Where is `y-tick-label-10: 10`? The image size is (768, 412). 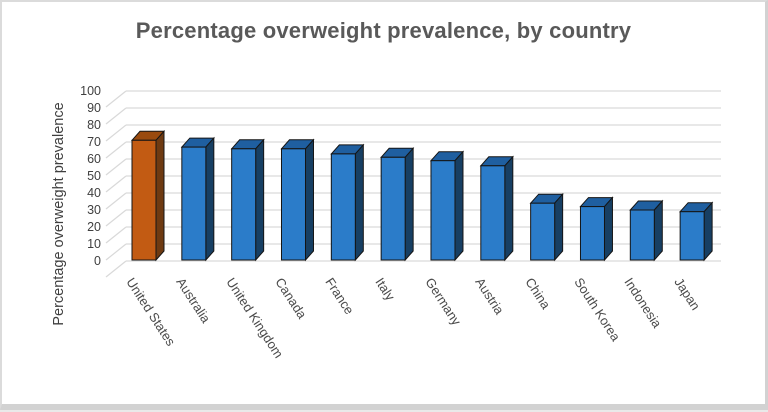 y-tick-label-10: 10 is located at coordinates (94, 244).